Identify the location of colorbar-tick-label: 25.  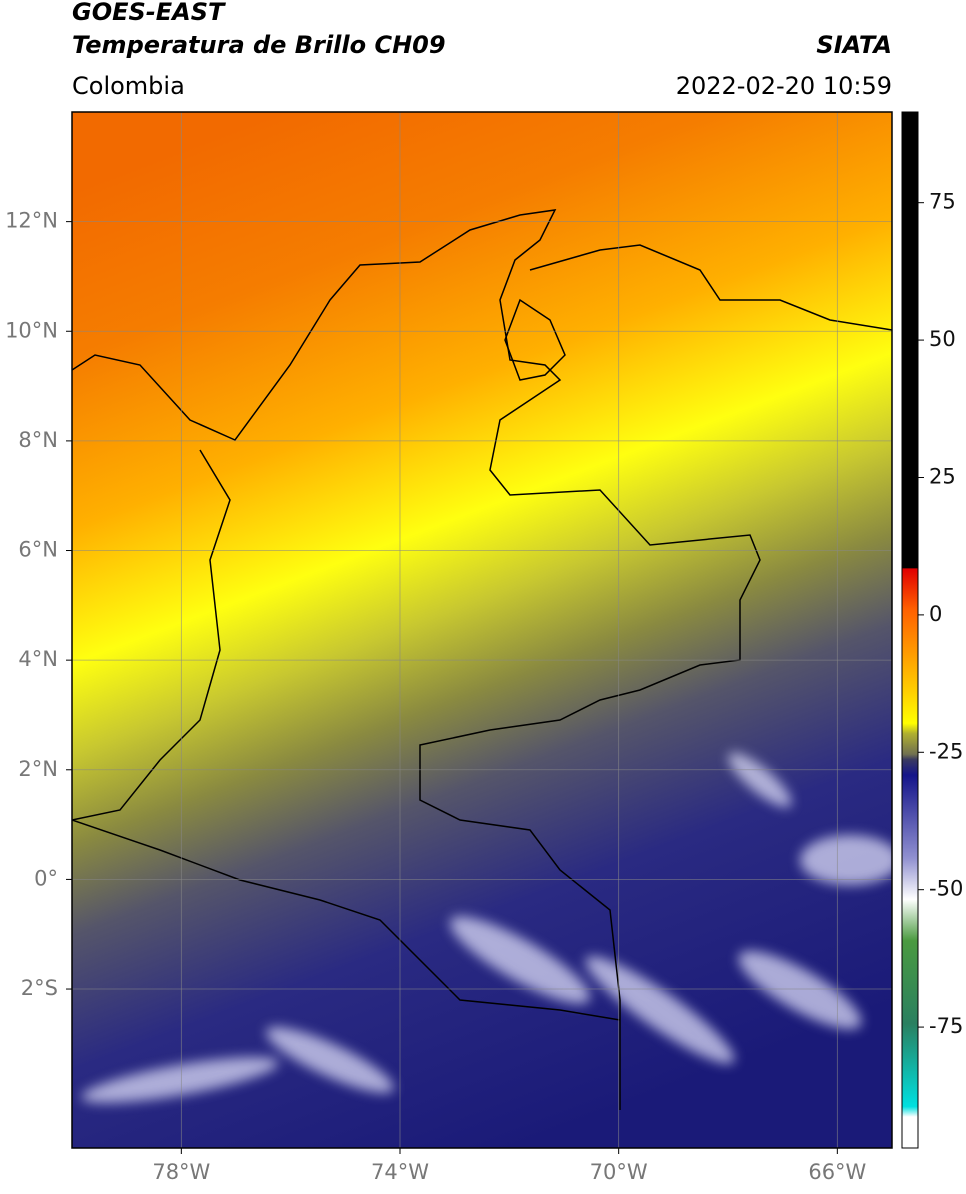
(942, 476).